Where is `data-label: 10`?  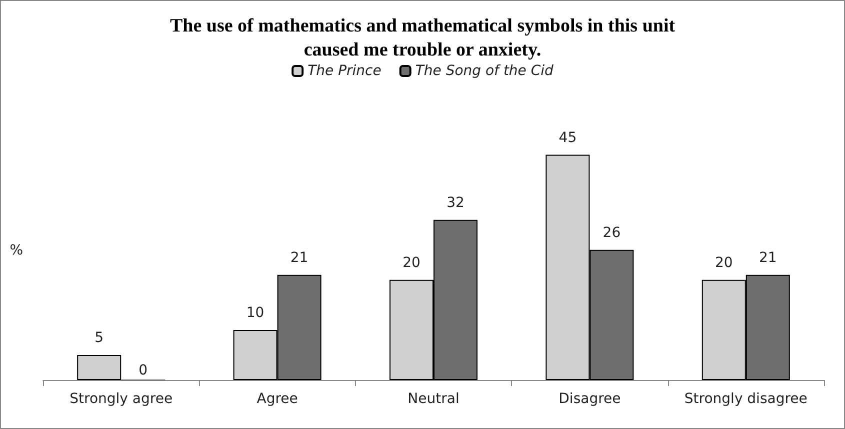
data-label: 10 is located at coordinates (255, 312).